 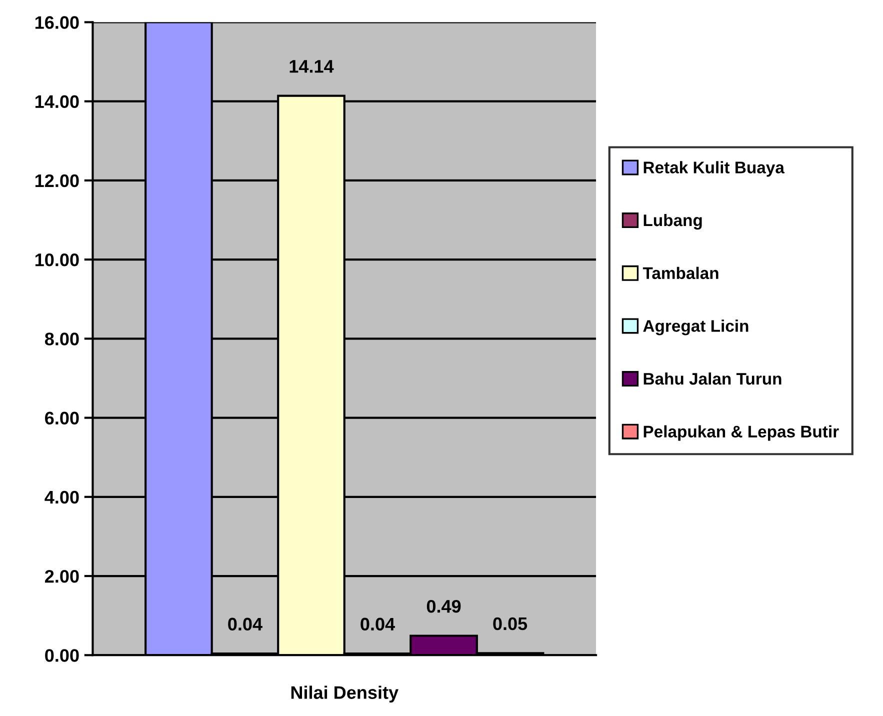 What do you see at coordinates (62, 418) in the screenshot?
I see `y-tick-label: 6.00` at bounding box center [62, 418].